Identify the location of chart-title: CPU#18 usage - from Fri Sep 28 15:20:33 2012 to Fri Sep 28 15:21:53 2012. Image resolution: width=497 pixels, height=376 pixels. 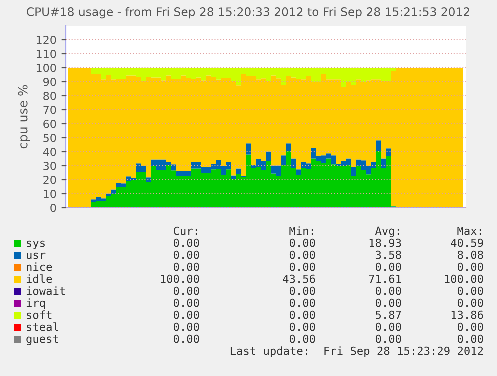
(248, 13).